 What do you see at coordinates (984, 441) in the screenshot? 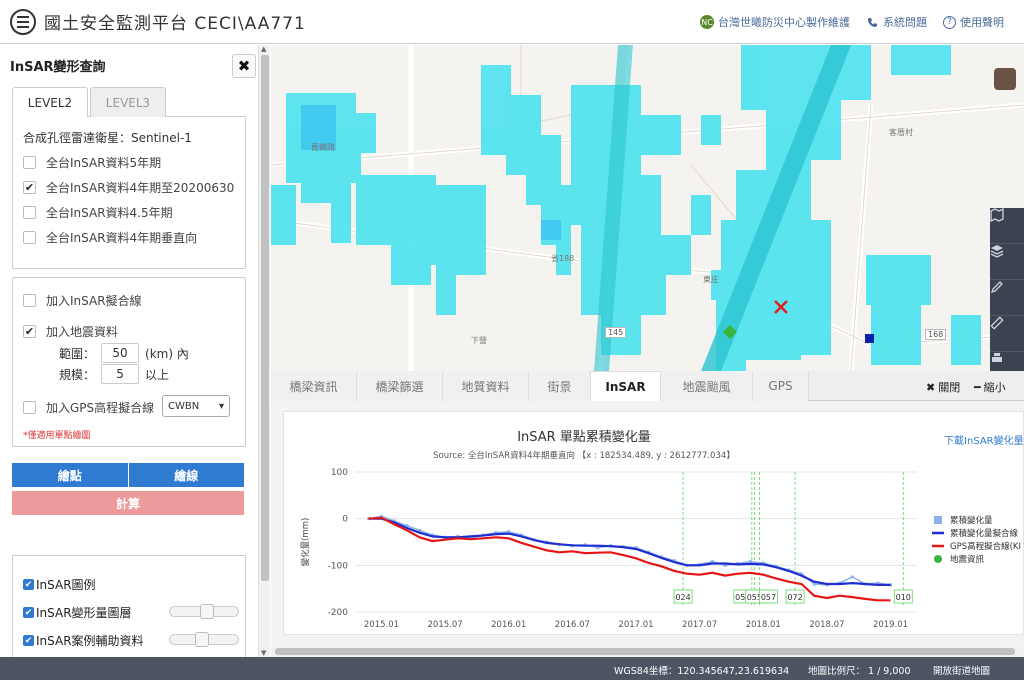
I see `download-link: 下載InSAR變化量` at bounding box center [984, 441].